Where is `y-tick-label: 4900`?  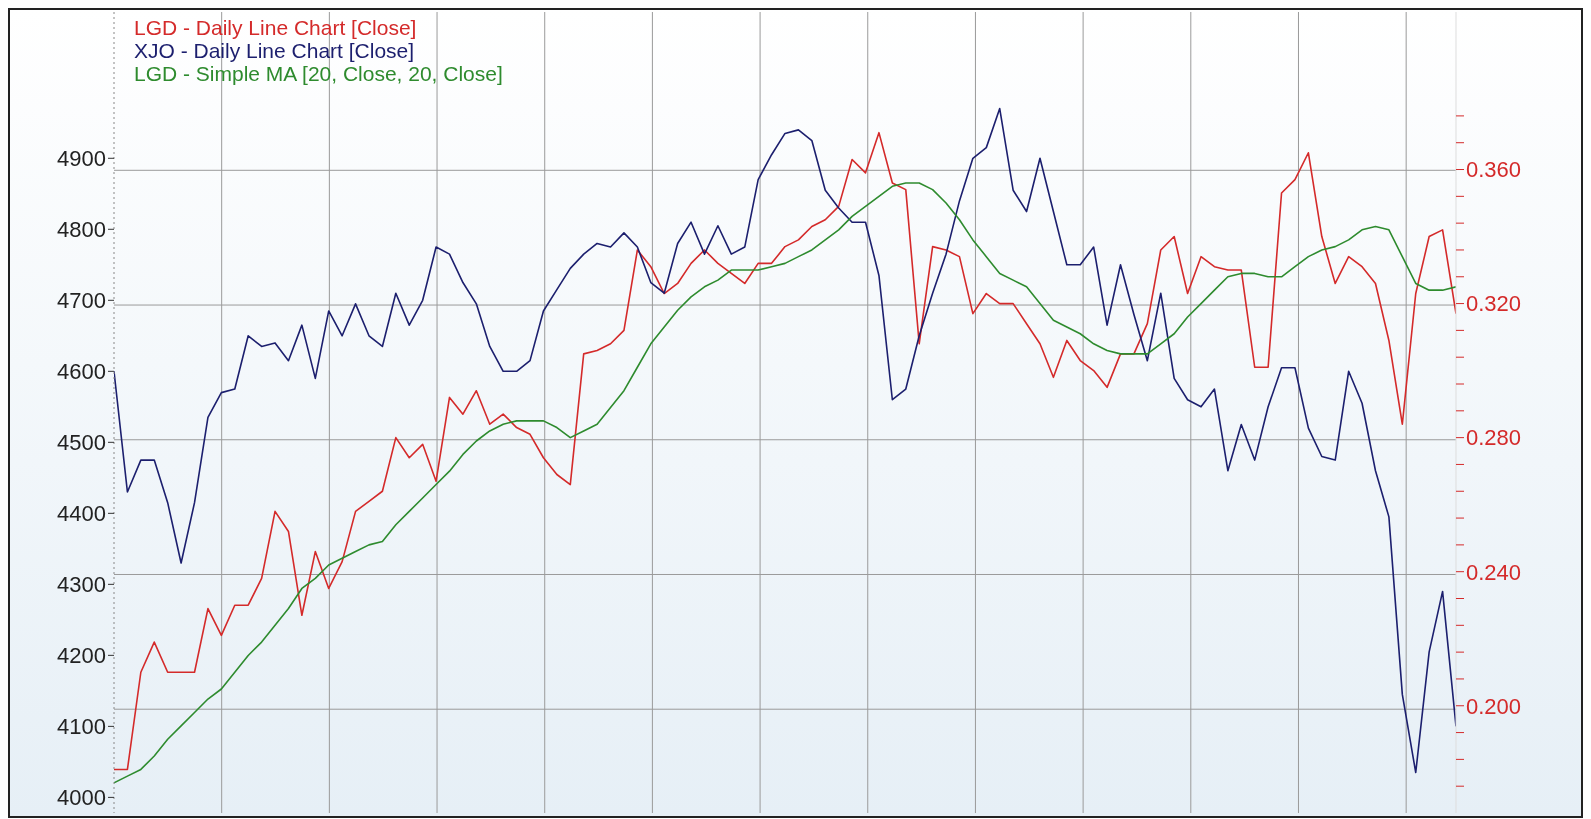
y-tick-label: 4900 is located at coordinates (81, 159).